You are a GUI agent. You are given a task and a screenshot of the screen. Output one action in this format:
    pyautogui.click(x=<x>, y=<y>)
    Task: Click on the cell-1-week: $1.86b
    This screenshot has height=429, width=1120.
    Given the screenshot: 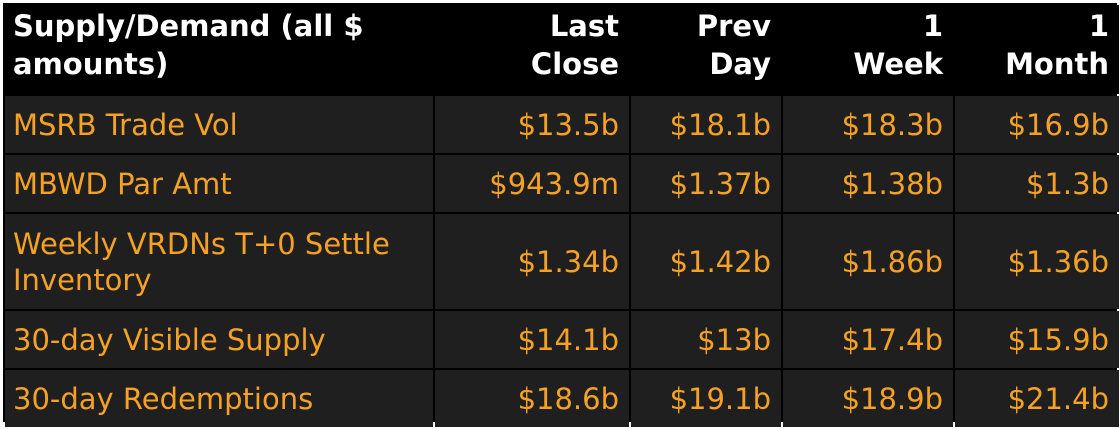 What is the action you would take?
    pyautogui.click(x=868, y=261)
    